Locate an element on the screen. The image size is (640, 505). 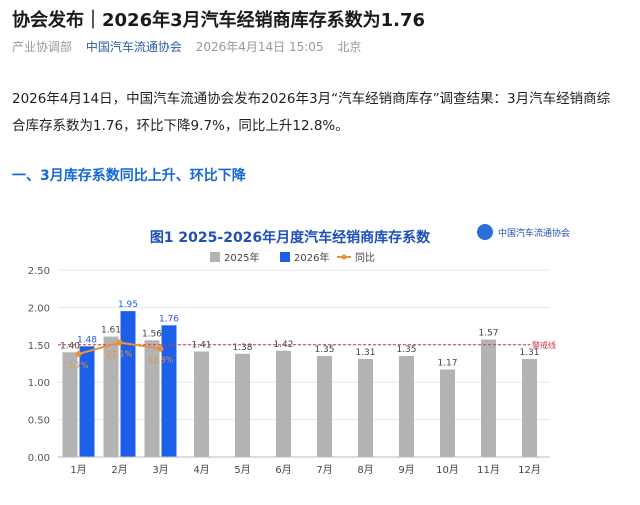
yoy-label: 21.1% is located at coordinates (120, 353).